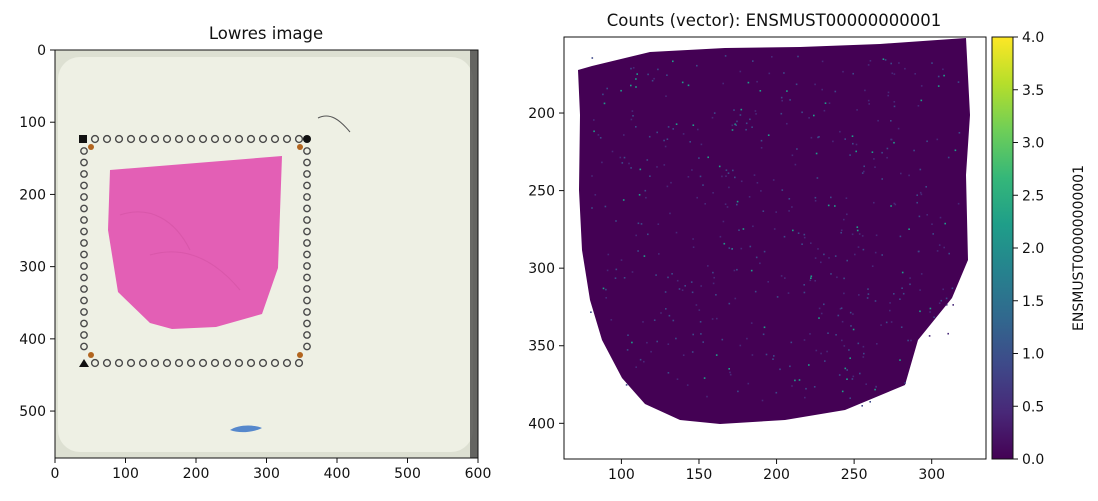 The height and width of the screenshot is (501, 1098). Describe the element at coordinates (1033, 460) in the screenshot. I see `colorbar-tick-label: 0.0` at that location.